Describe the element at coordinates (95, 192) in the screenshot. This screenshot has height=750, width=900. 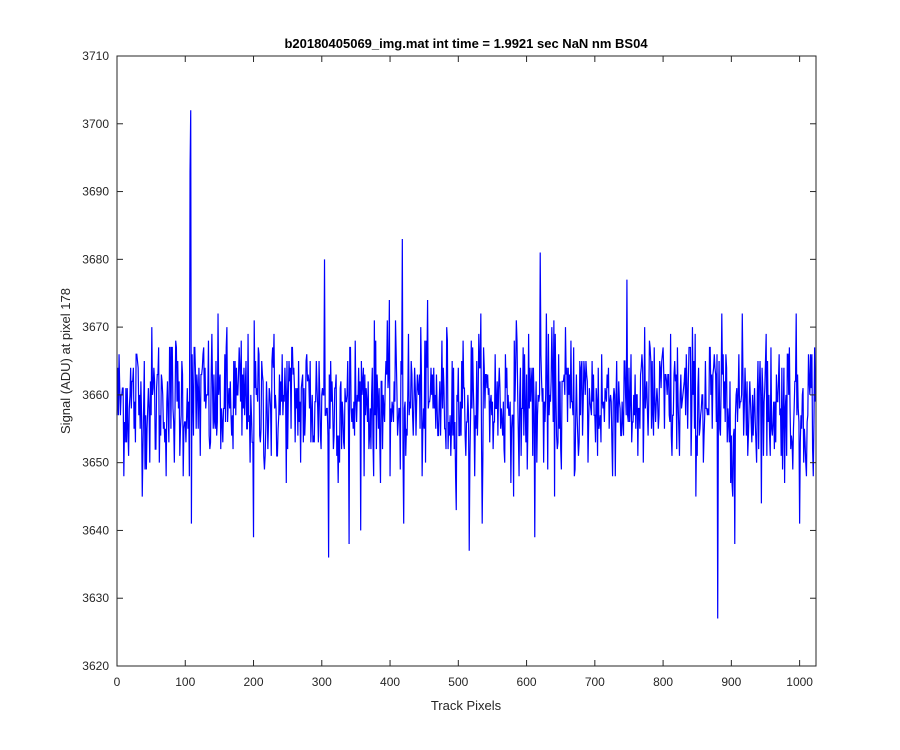
I see `y-tick-label: 3690` at that location.